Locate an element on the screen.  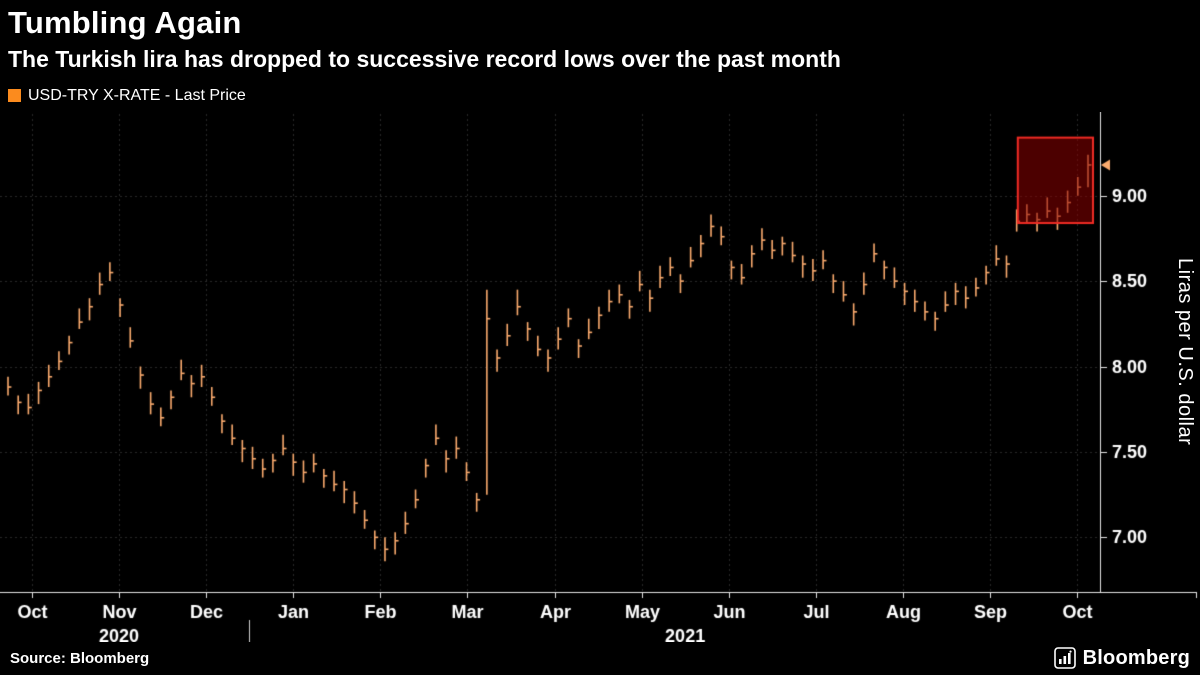
bloomberg-logo-icon is located at coordinates (1064, 658).